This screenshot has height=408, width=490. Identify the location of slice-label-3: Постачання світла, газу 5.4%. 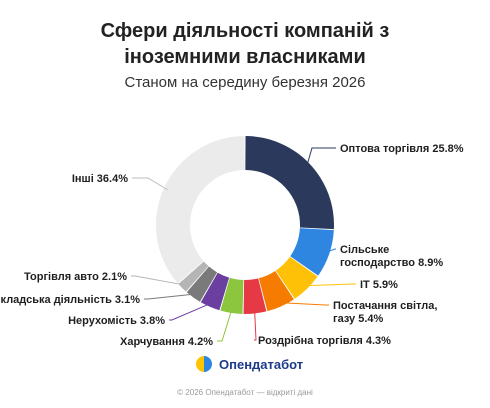
(385, 312).